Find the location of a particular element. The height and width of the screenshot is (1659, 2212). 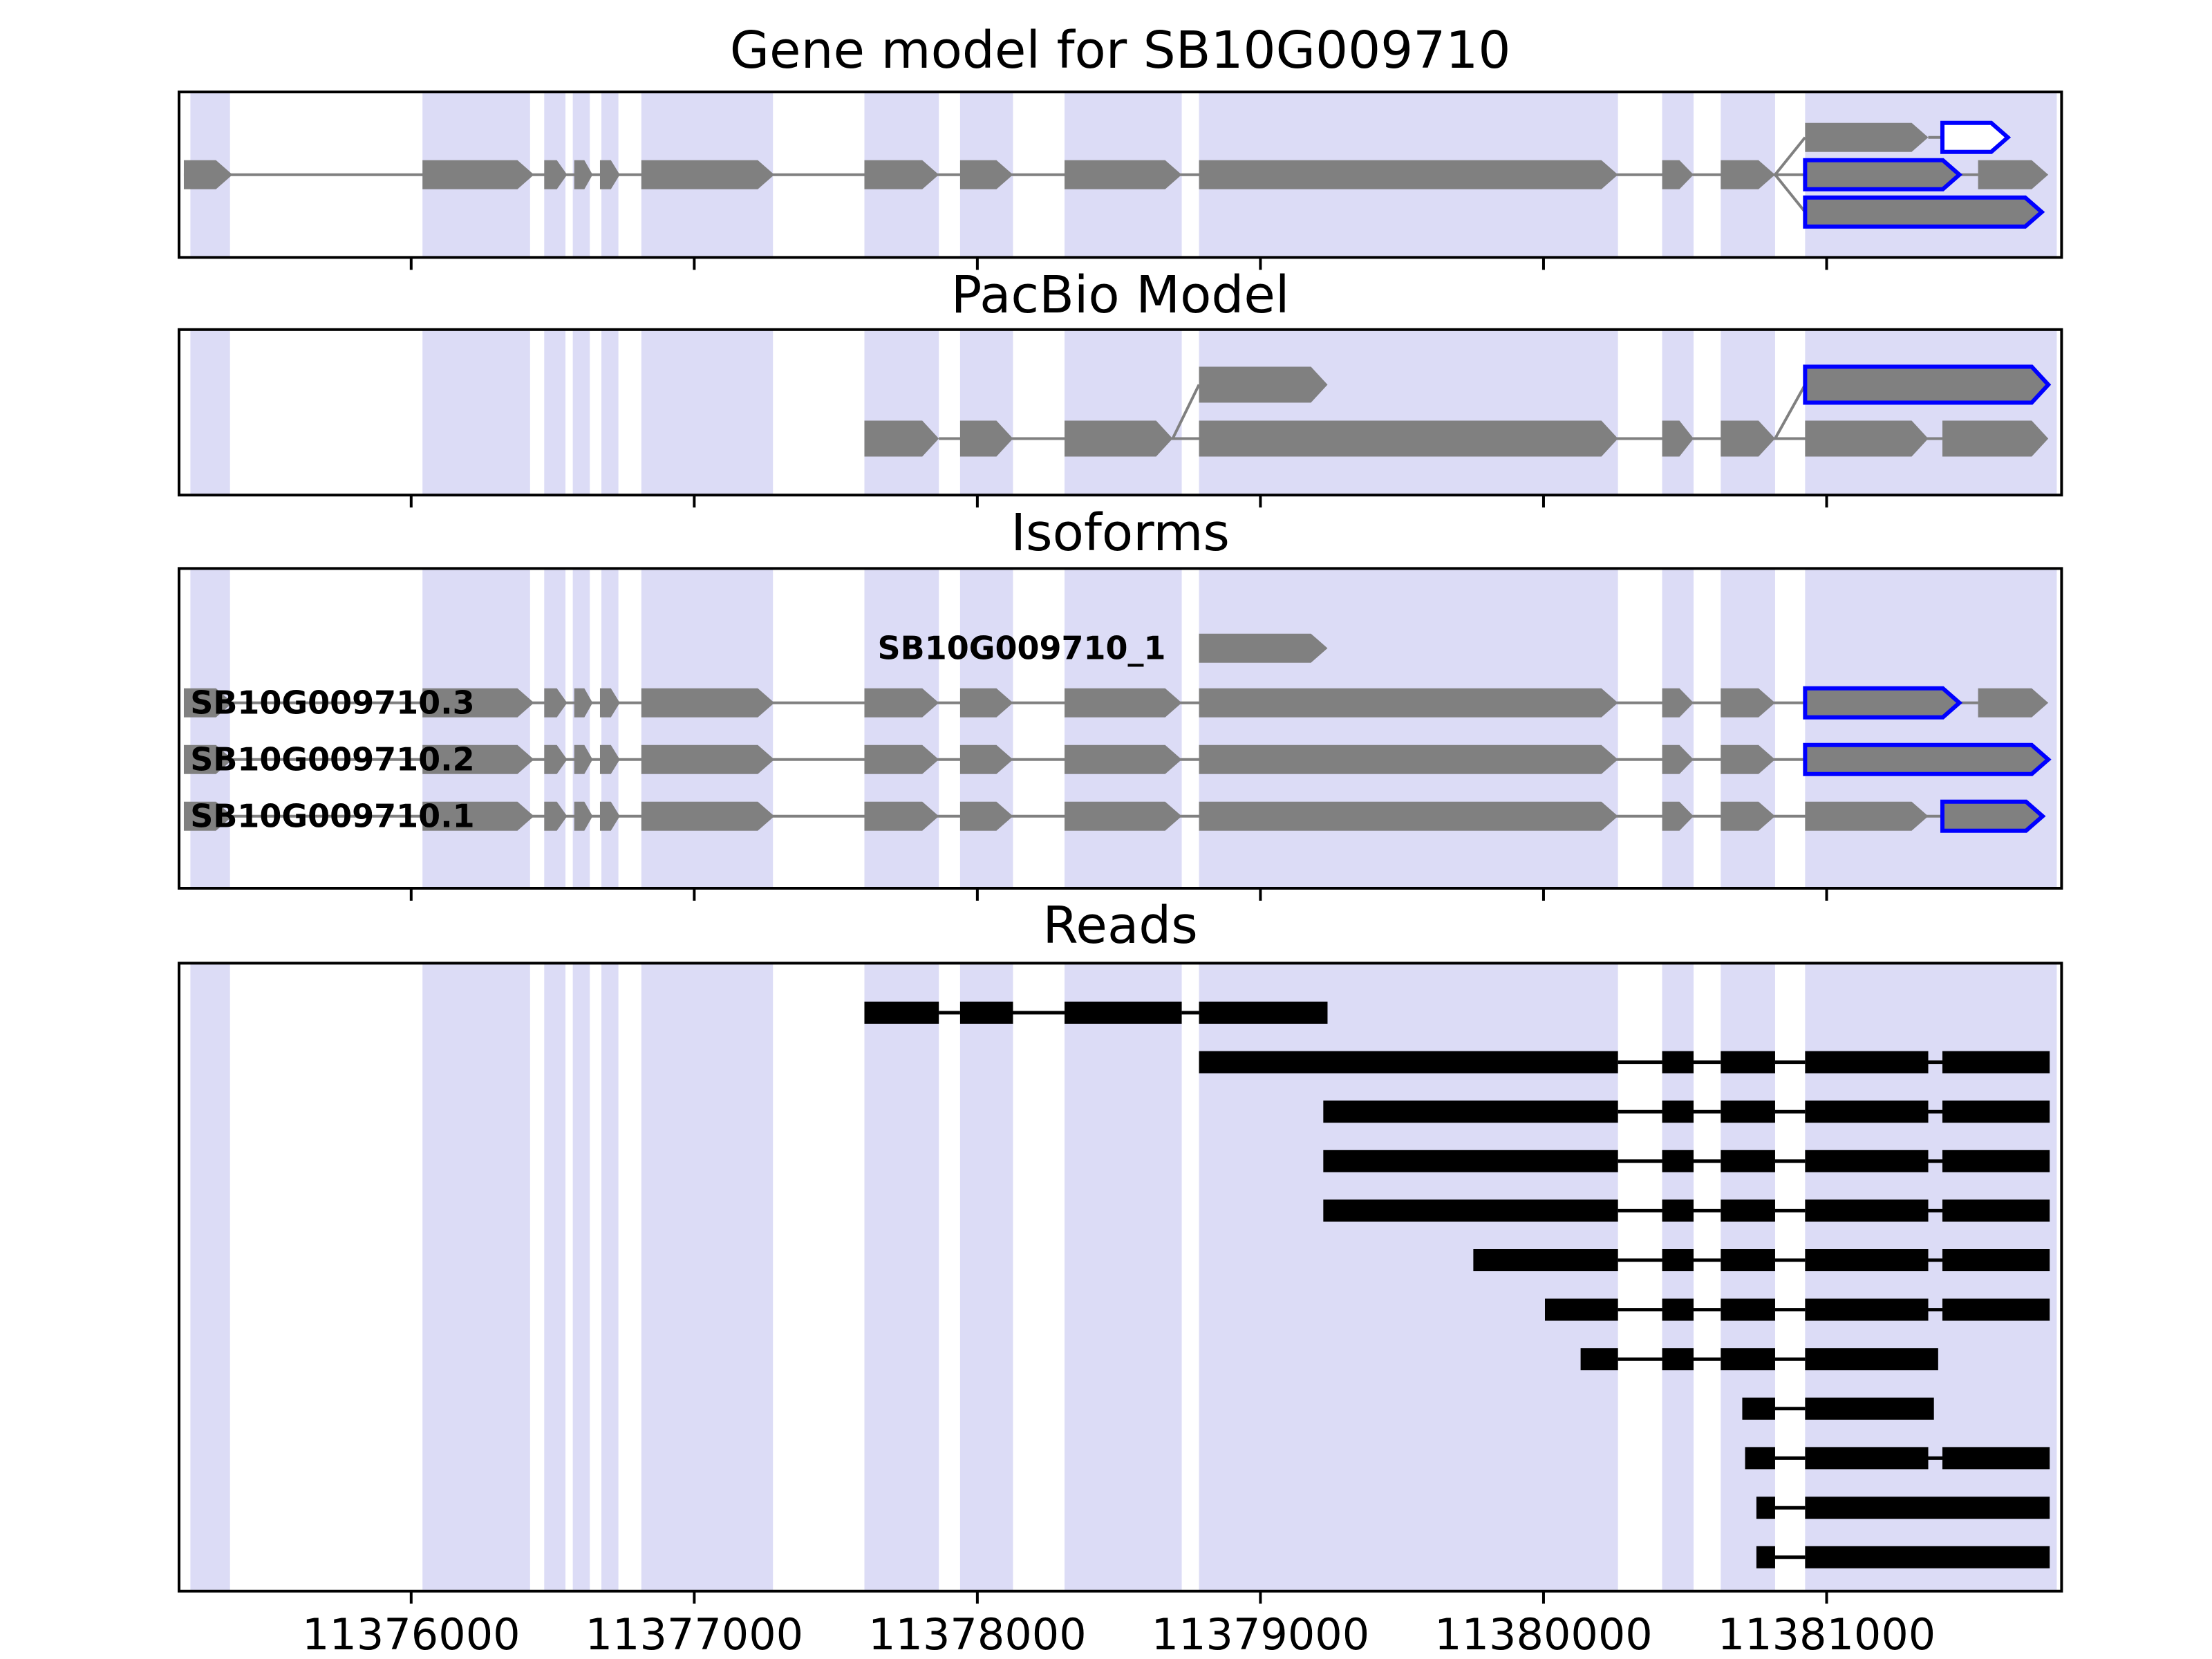

x-tick-label: 11380000 is located at coordinates (1544, 1634).